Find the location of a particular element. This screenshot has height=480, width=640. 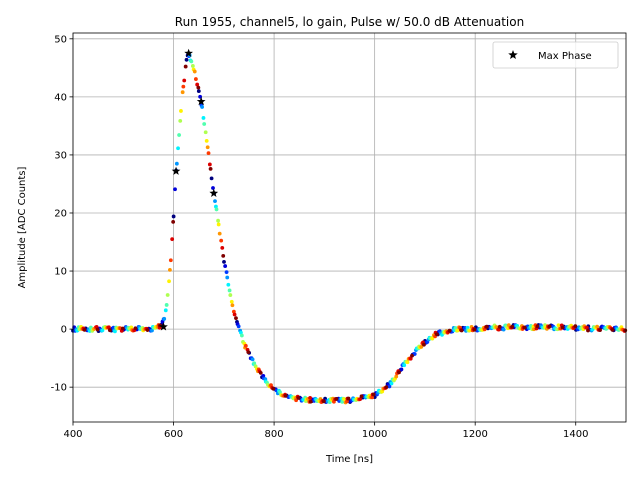

x-axis-ticks: 400 600 800 1000 1200 1400 is located at coordinates (325, 431).